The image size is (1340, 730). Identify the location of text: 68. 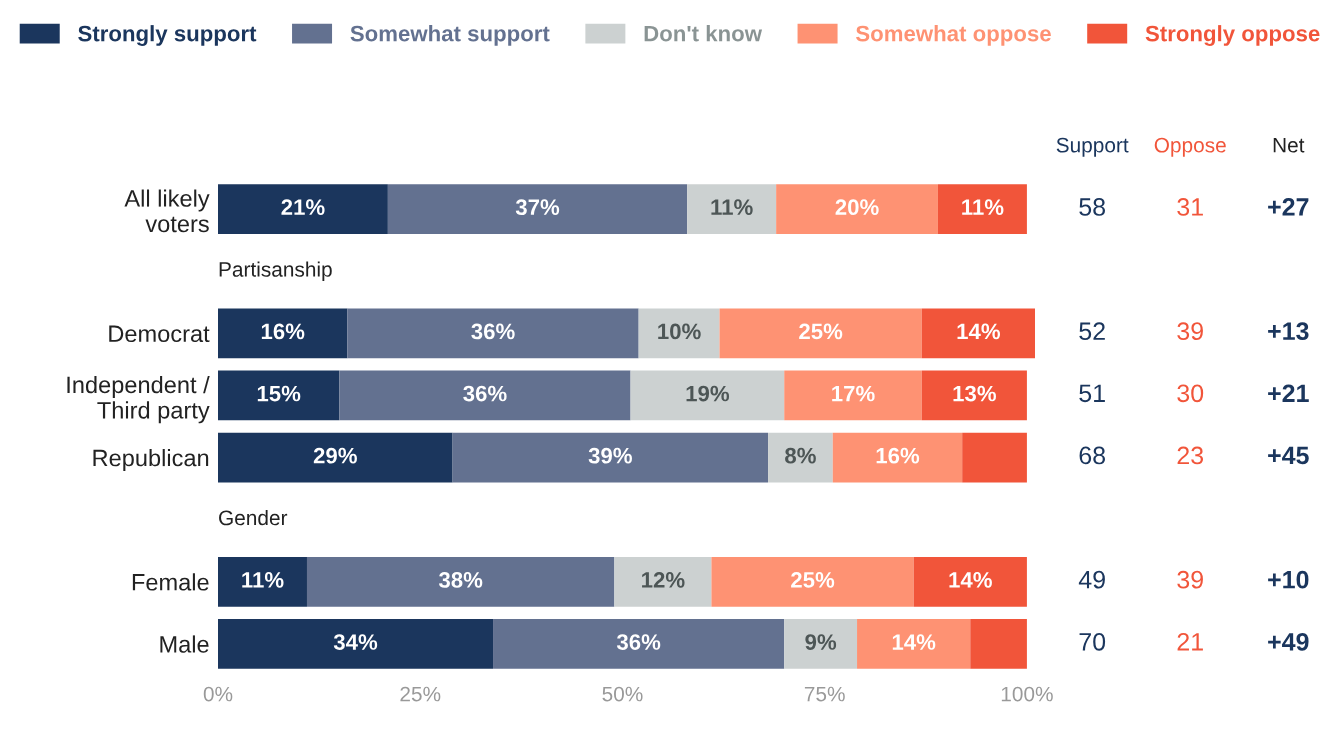
(1092, 455).